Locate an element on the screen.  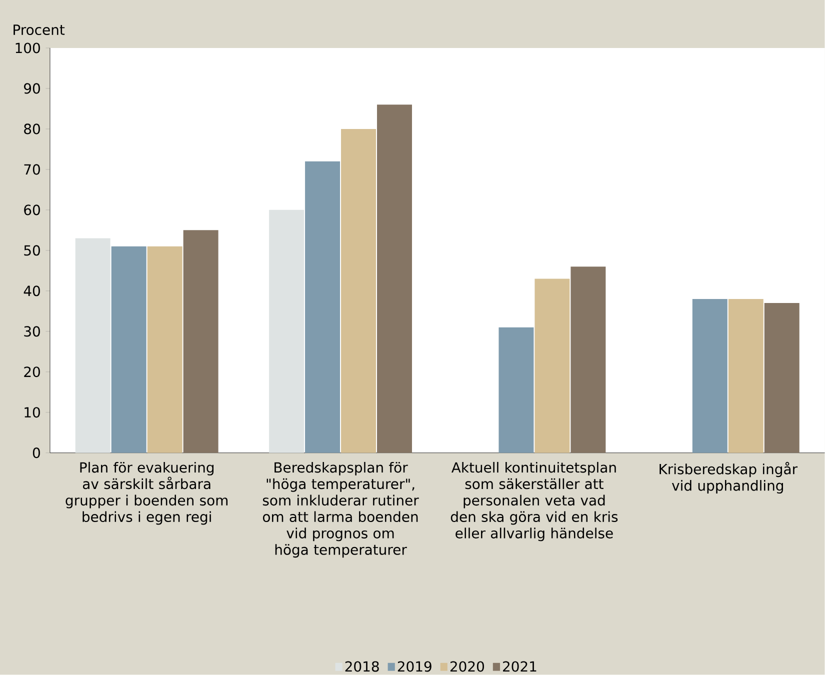
y-tick-label: 40 is located at coordinates (32, 291).